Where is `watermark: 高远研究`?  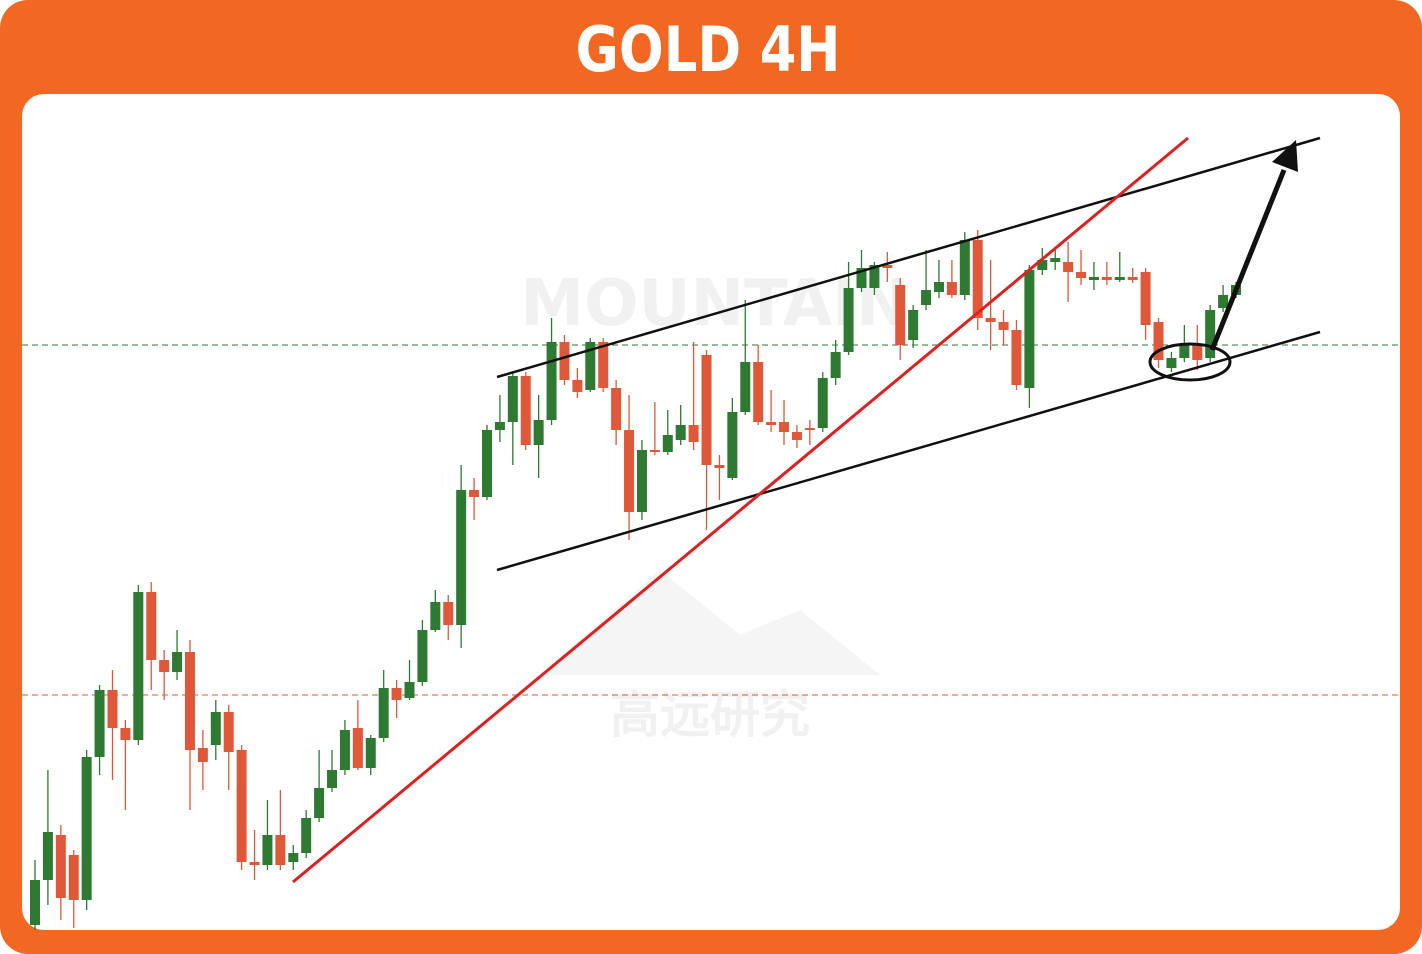 watermark: 高远研究 is located at coordinates (710, 715).